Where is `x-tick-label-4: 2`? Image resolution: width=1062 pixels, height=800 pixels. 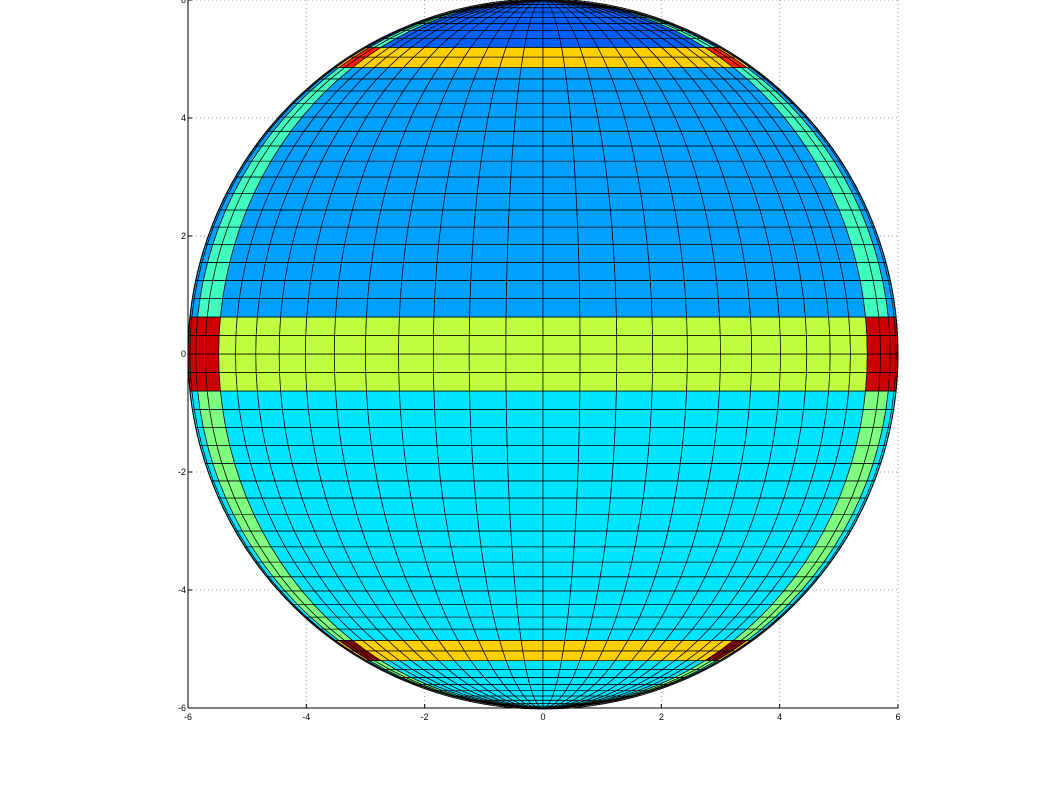
x-tick-label-4: 2 is located at coordinates (661, 717).